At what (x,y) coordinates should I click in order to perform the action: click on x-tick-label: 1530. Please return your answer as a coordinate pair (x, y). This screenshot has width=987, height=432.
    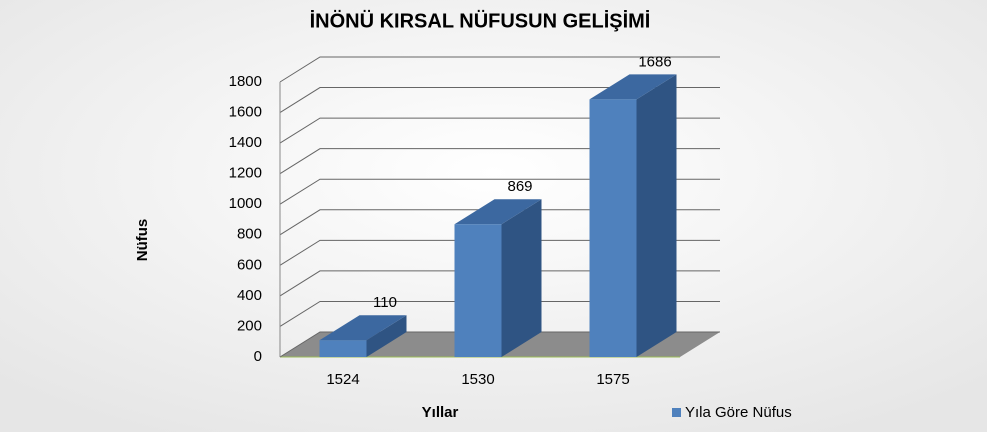
    Looking at the image, I should click on (477, 379).